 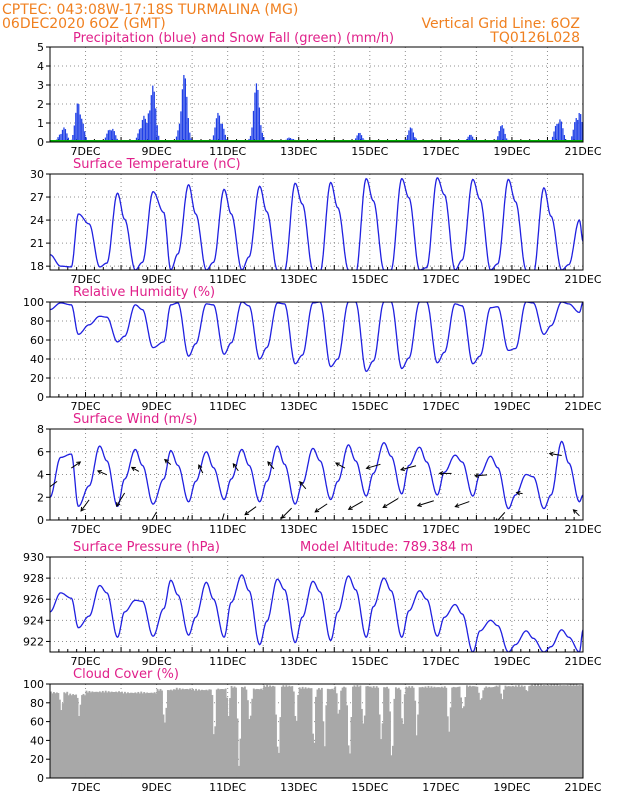 I want to click on pressure-xtick-label: 7DEC, so click(x=85, y=661).